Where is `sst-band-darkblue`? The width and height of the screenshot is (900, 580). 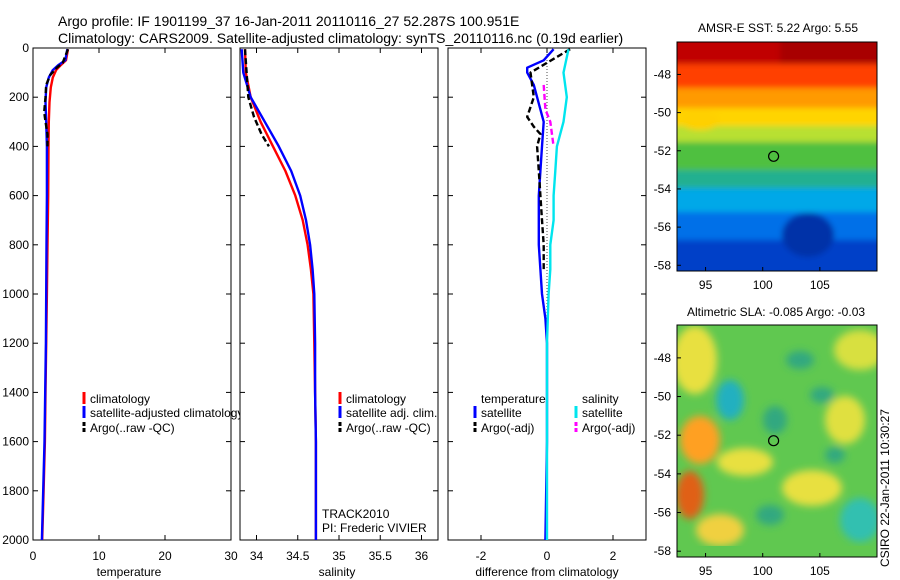
sst-band-darkblue is located at coordinates (777, 255).